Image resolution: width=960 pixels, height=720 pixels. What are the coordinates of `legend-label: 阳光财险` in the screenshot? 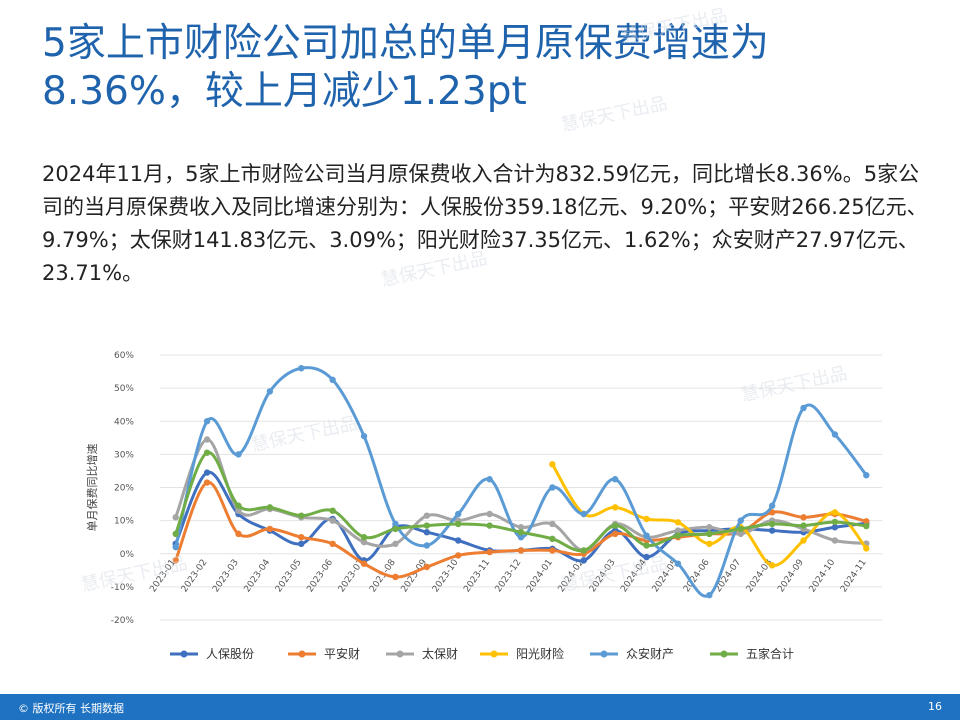 It's located at (540, 653).